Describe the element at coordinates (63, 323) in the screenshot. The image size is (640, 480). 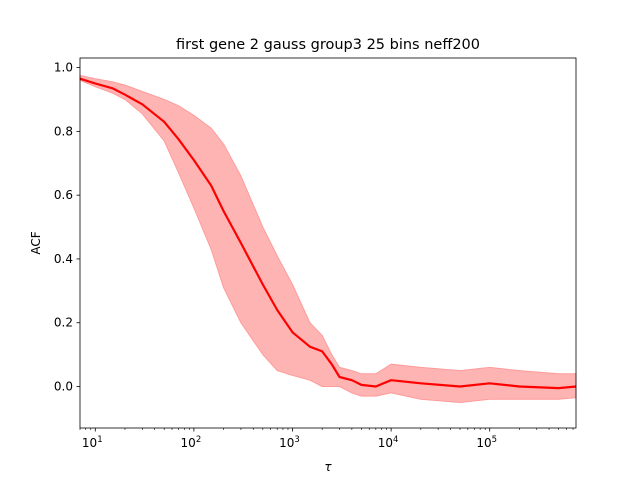
I see `y-tick-label: 0.2` at that location.